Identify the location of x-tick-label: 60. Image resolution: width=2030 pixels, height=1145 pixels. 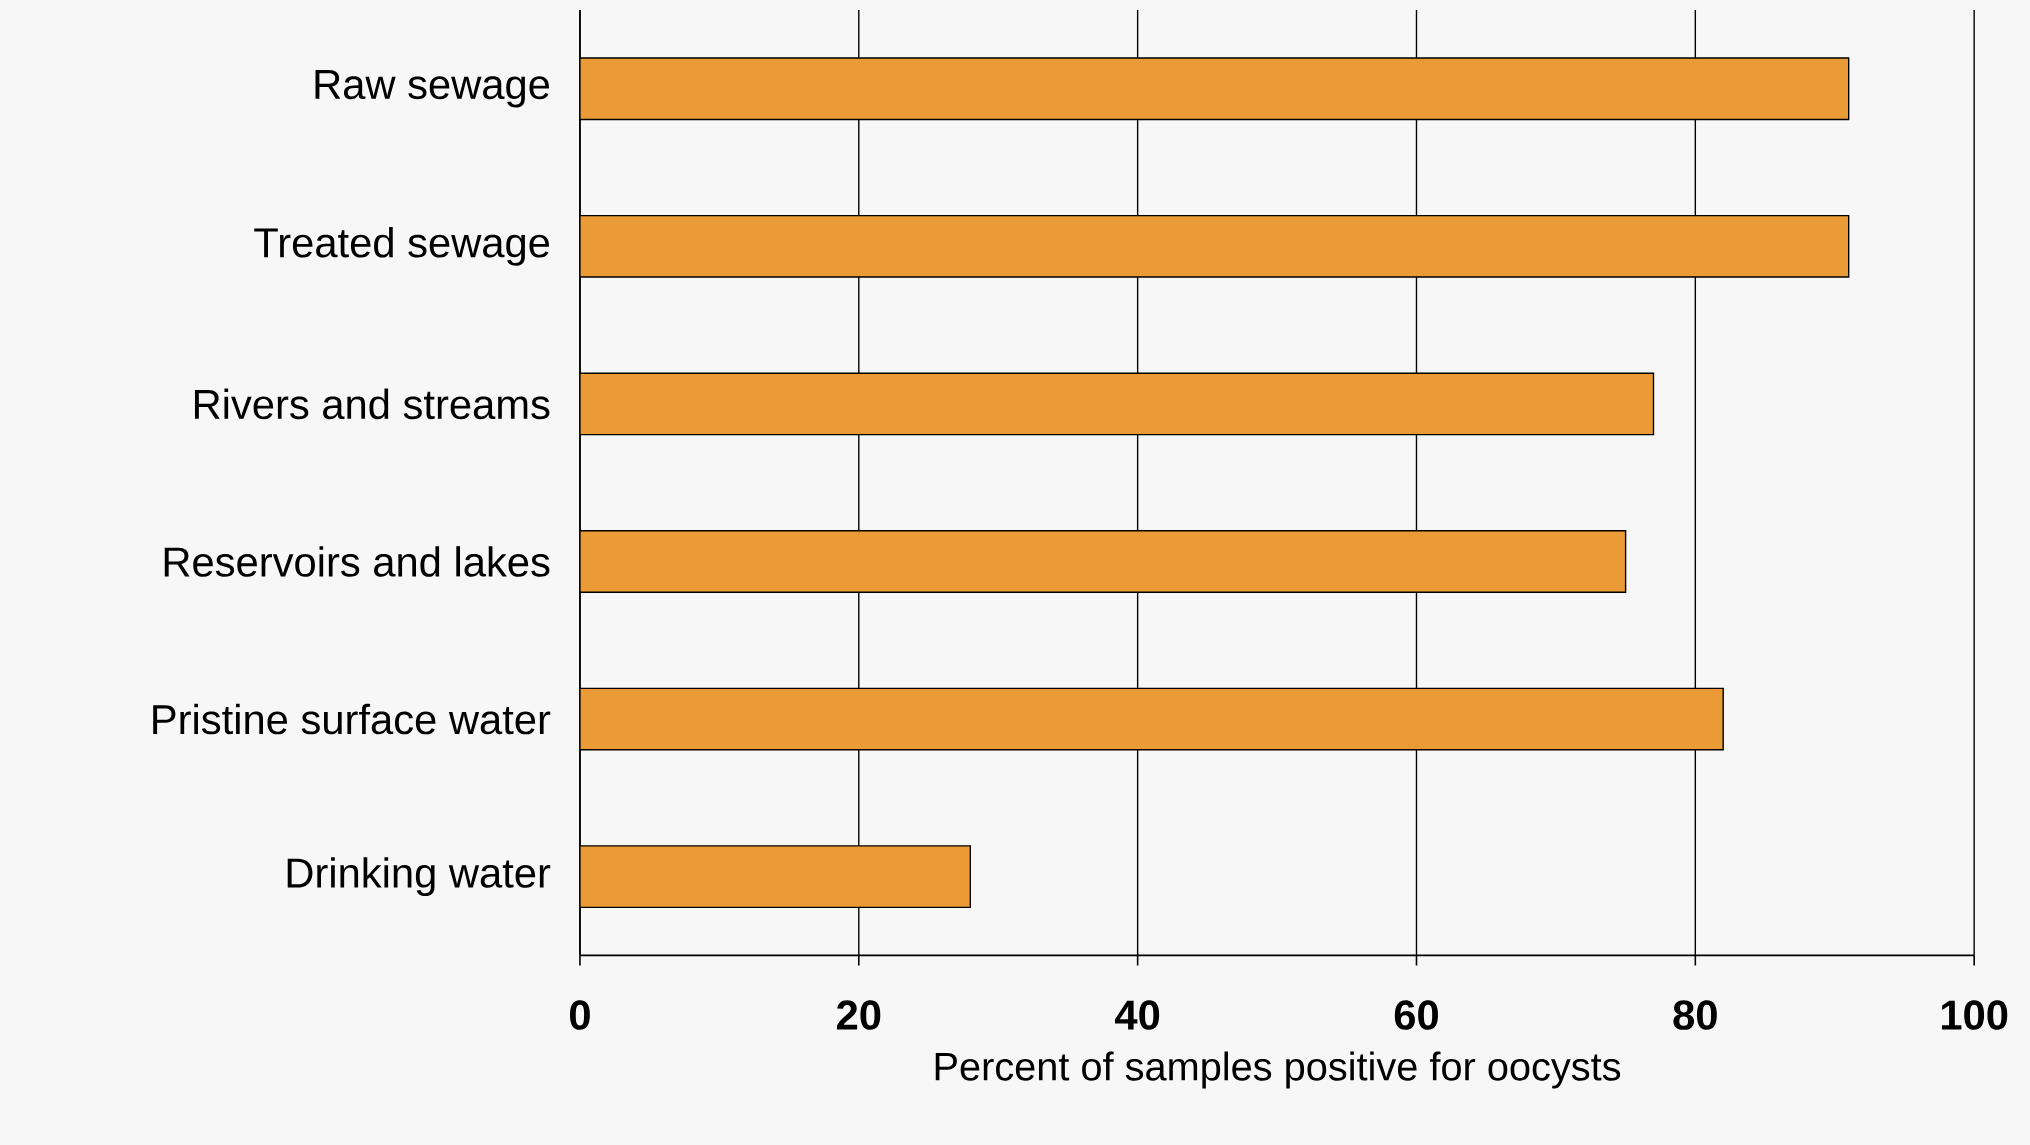
(1416, 1015).